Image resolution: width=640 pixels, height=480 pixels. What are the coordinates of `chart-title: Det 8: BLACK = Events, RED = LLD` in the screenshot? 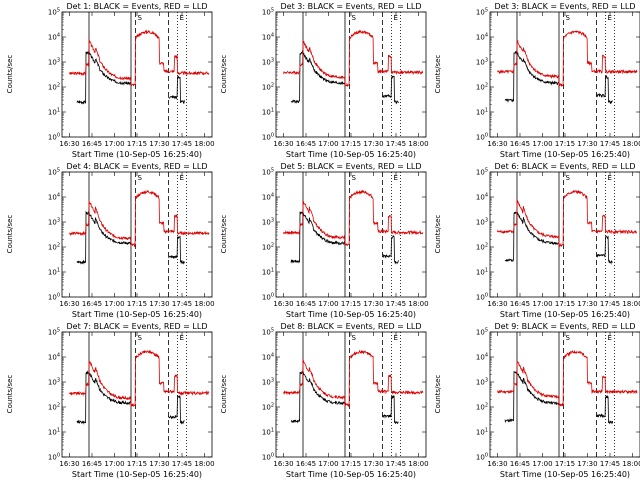 It's located at (351, 326).